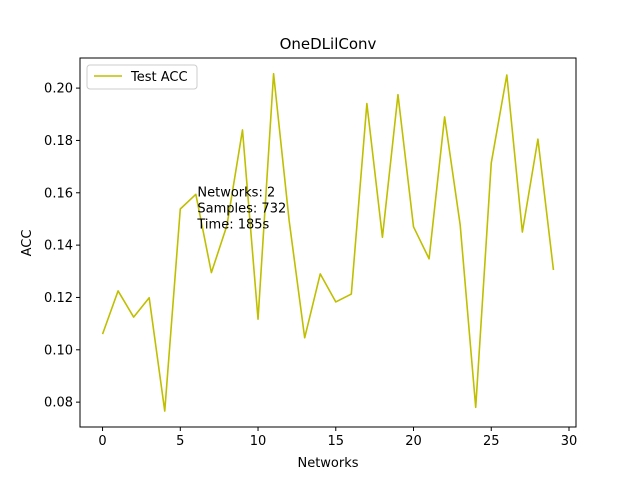 The width and height of the screenshot is (640, 480). What do you see at coordinates (58, 193) in the screenshot?
I see `y-tick-label: 0.16` at bounding box center [58, 193].